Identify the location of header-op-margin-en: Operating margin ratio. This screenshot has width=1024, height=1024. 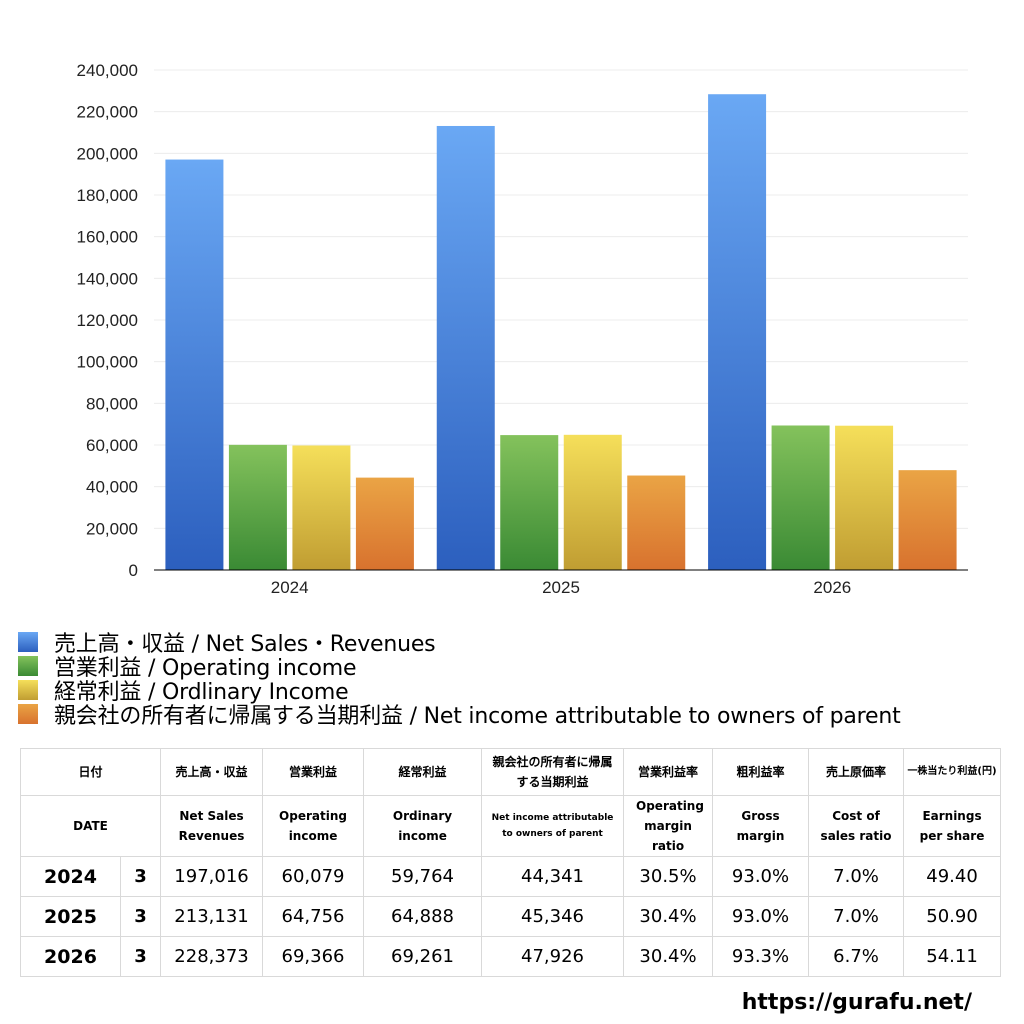
(668, 826).